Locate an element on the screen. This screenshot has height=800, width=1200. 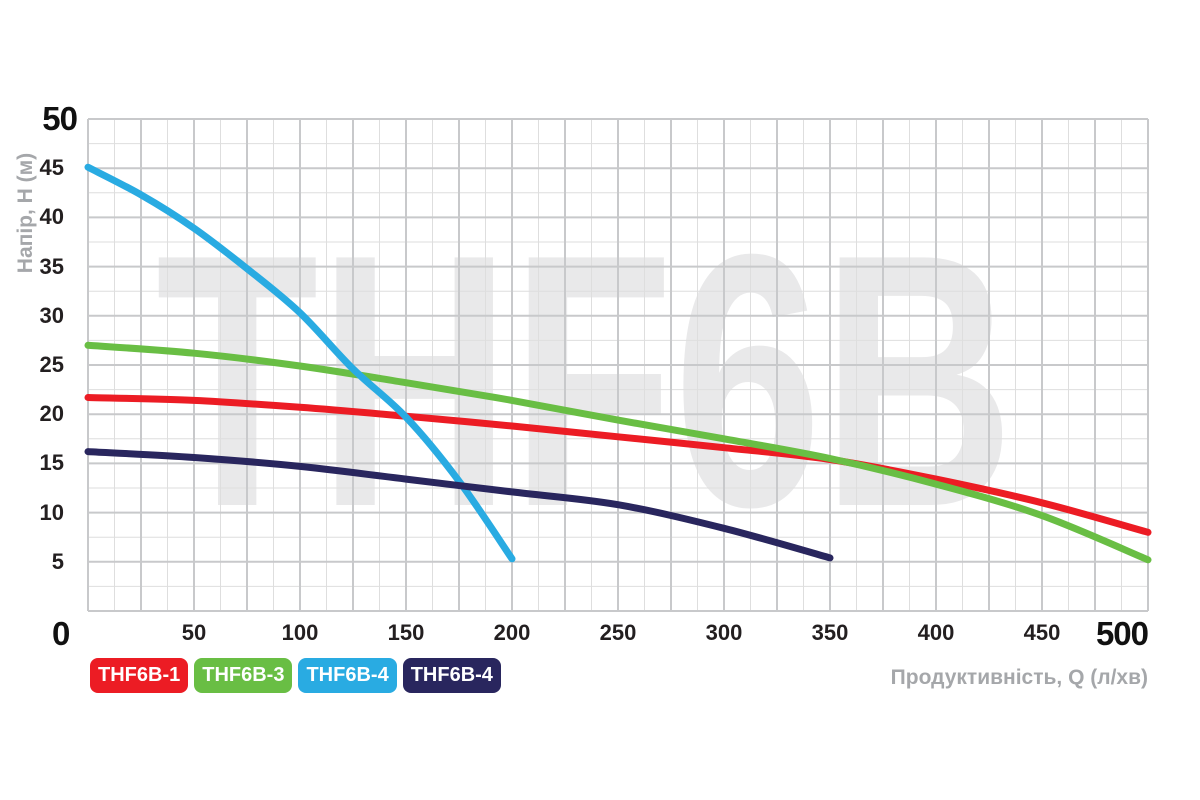
x-tick-label-100: 100 is located at coordinates (300, 632).